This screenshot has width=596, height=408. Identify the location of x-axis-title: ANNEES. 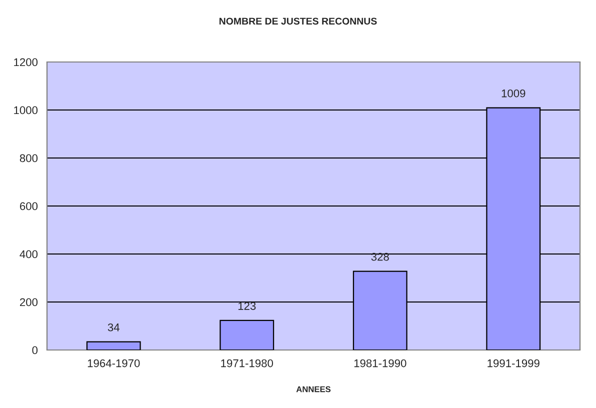
(313, 389).